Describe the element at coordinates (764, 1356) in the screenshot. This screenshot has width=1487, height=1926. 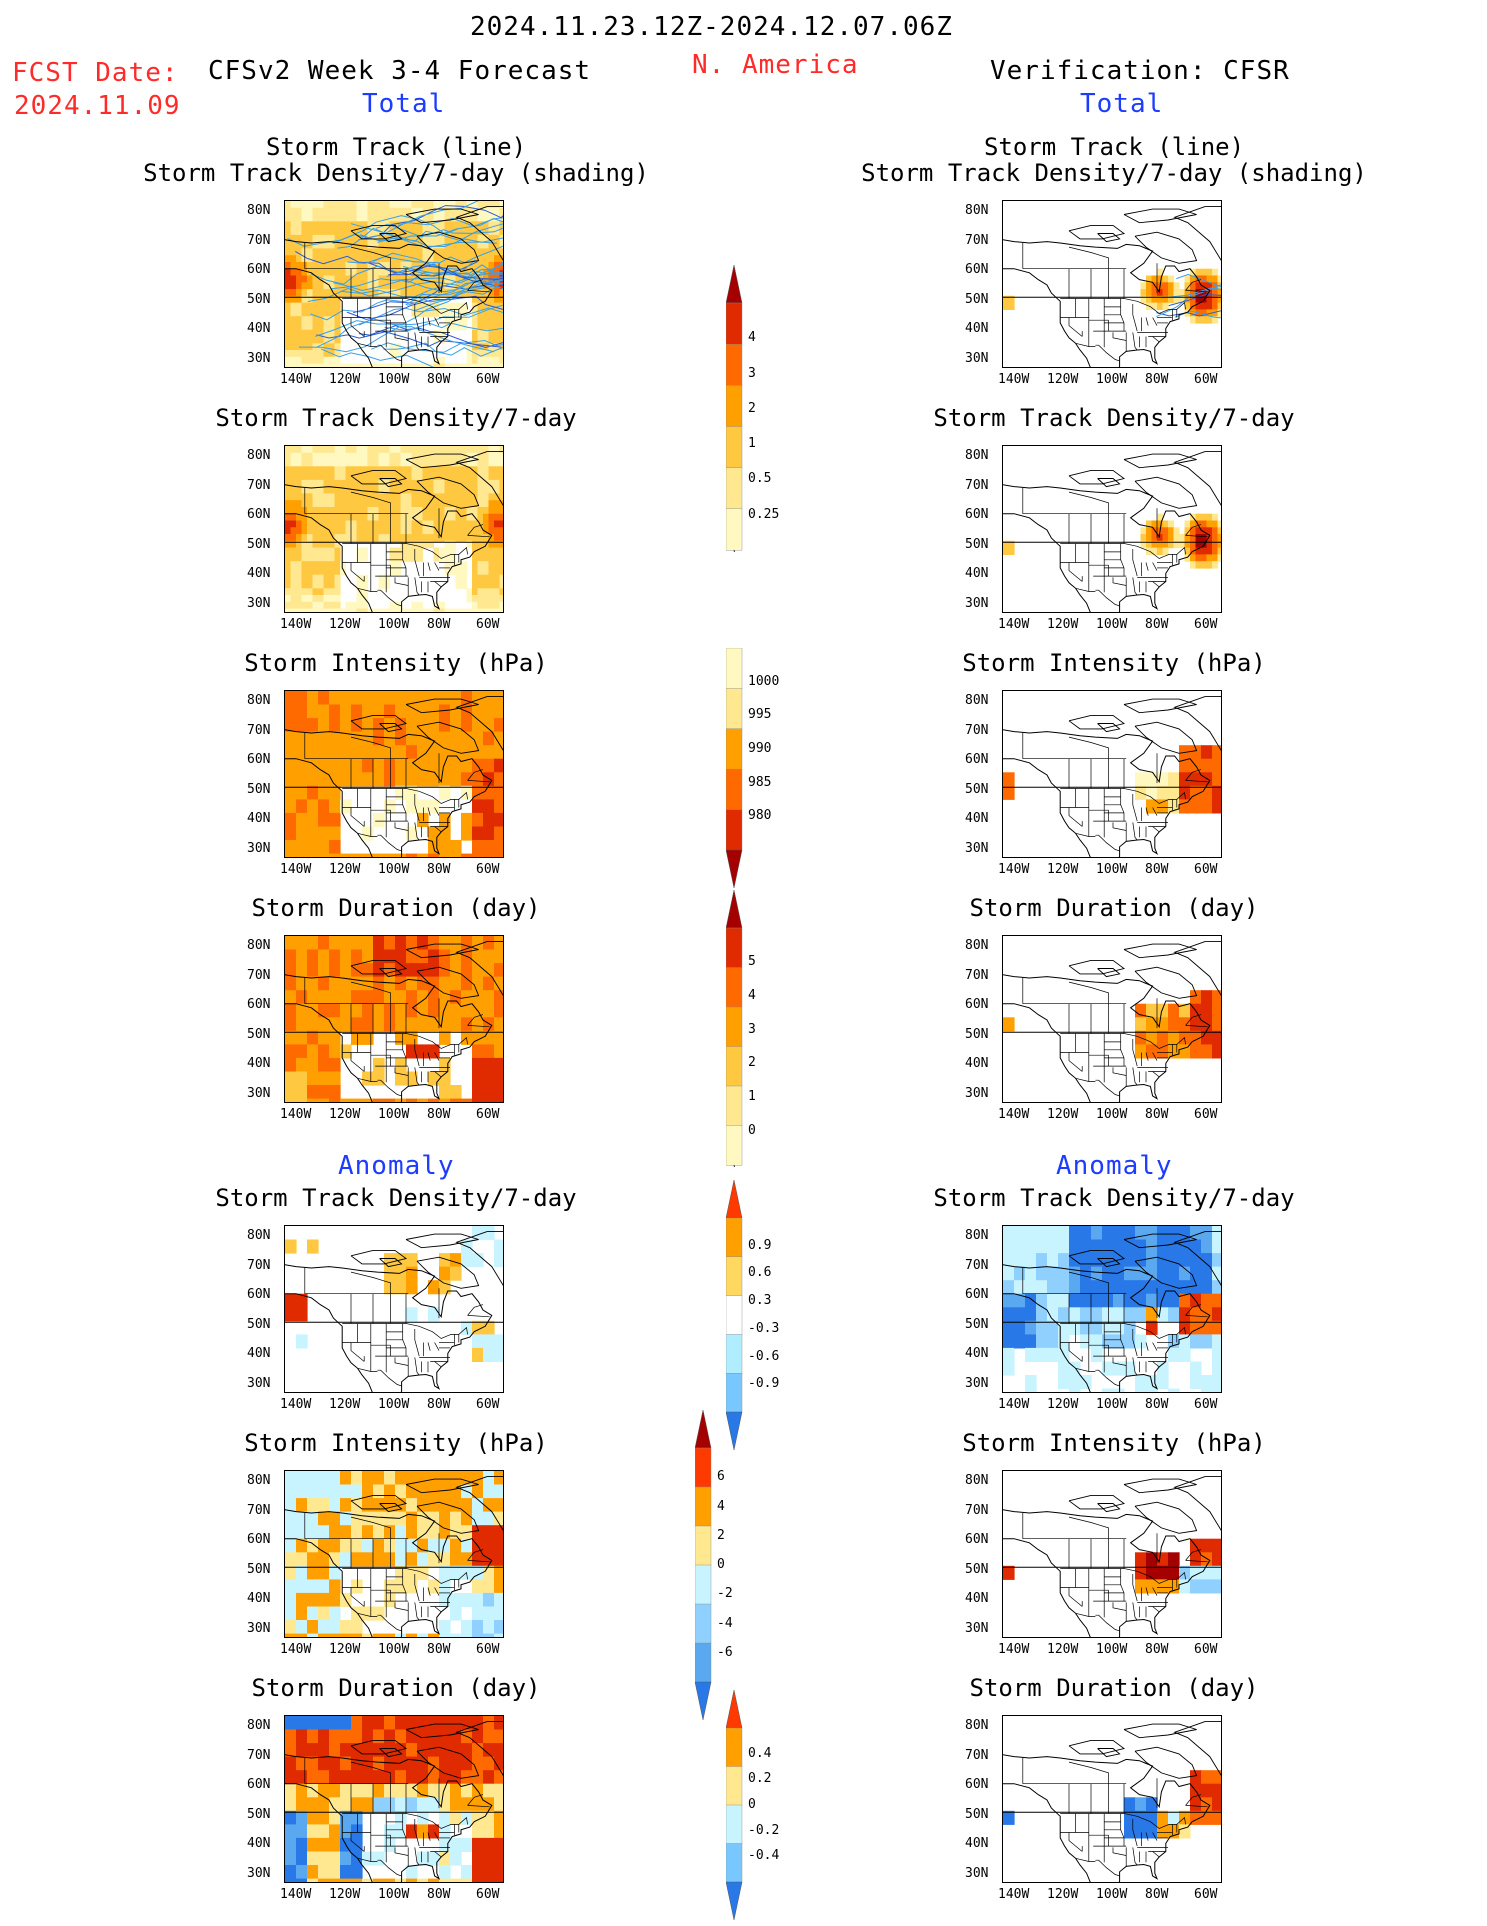
I see `colorbar-label: -0.6` at that location.